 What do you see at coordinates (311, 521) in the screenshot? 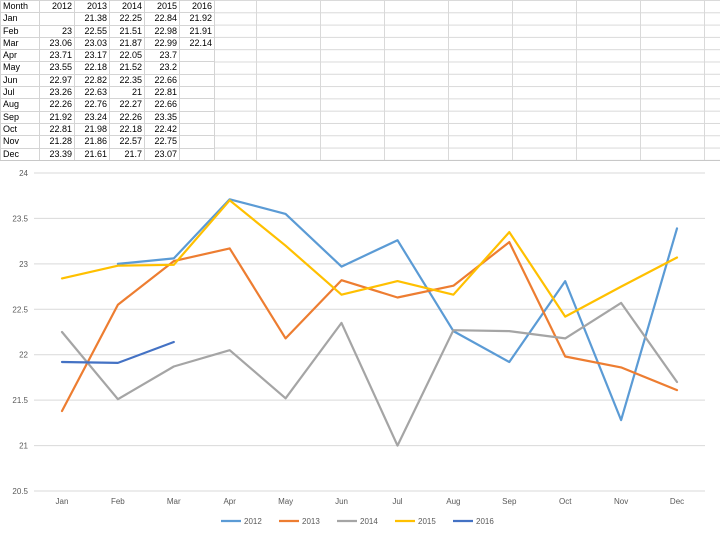
I see `legend-label: 2013` at bounding box center [311, 521].